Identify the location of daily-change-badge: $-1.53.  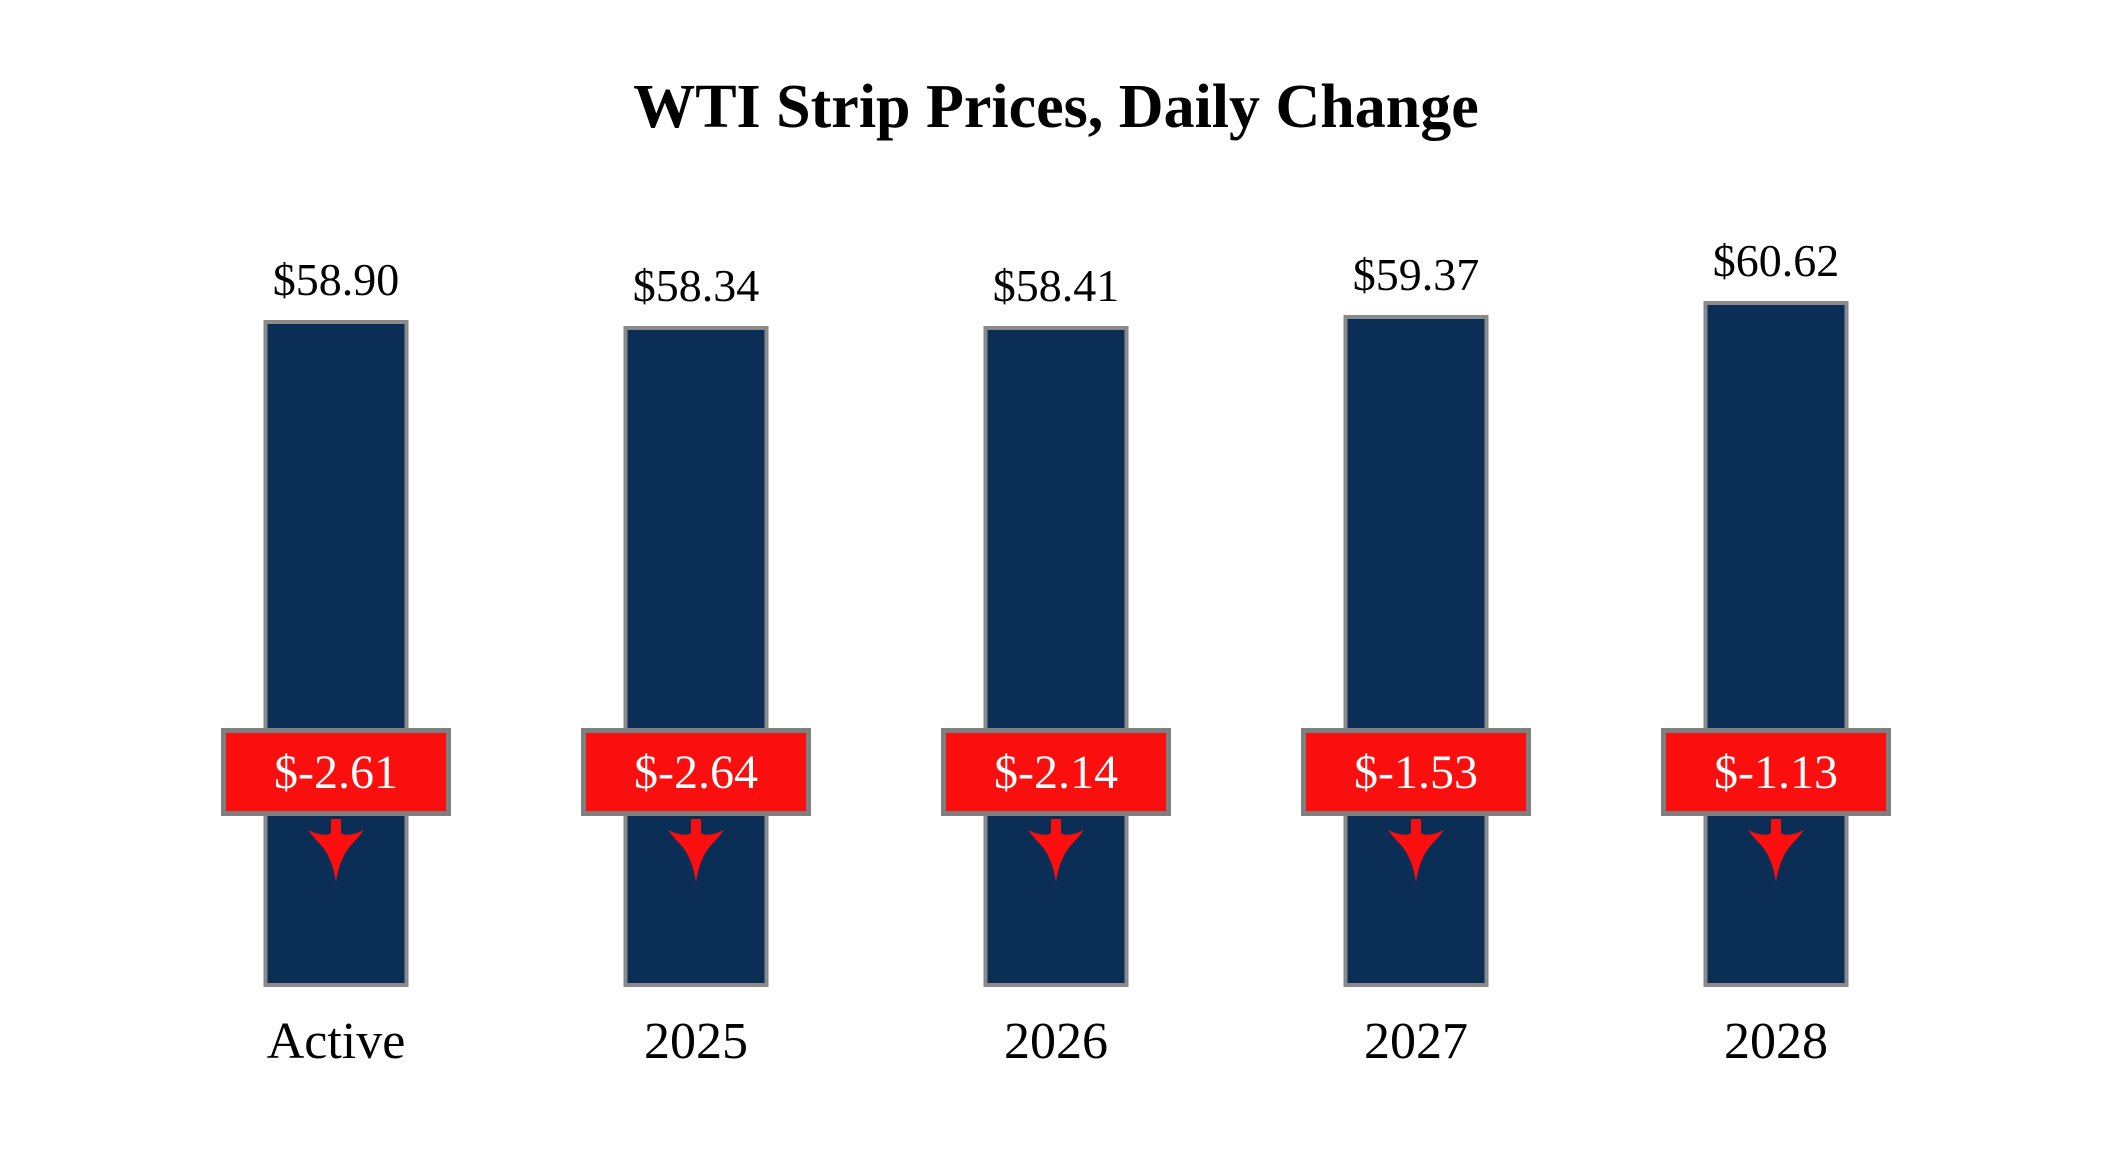
(1416, 772).